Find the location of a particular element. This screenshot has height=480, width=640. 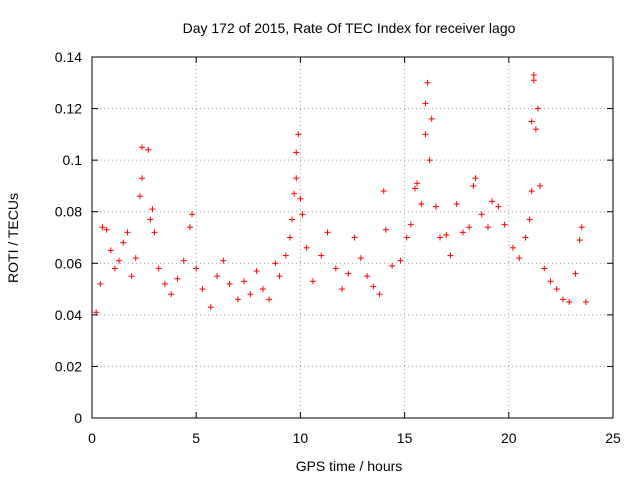

y-tick-label: 0.04 is located at coordinates (68, 315).